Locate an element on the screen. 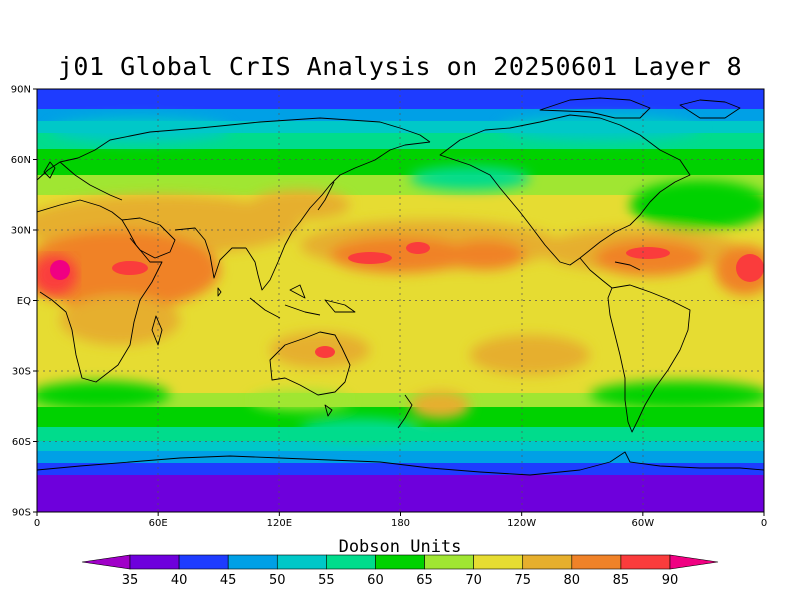 Image resolution: width=800 pixels, height=600 pixels. lat-tick-label: 60N is located at coordinates (21, 160).